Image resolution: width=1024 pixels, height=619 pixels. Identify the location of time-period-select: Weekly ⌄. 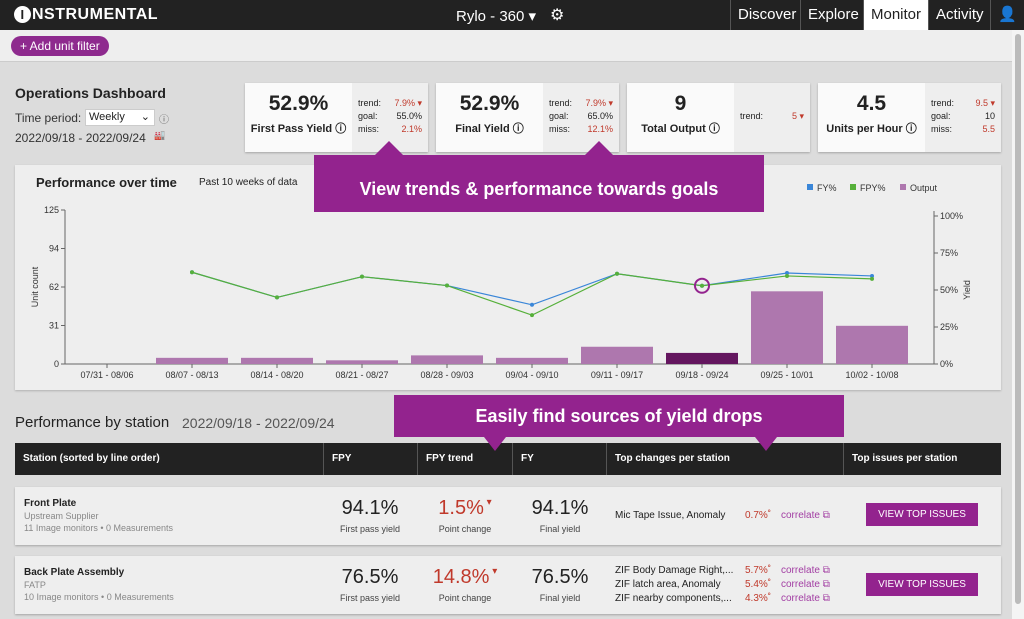
(120, 117).